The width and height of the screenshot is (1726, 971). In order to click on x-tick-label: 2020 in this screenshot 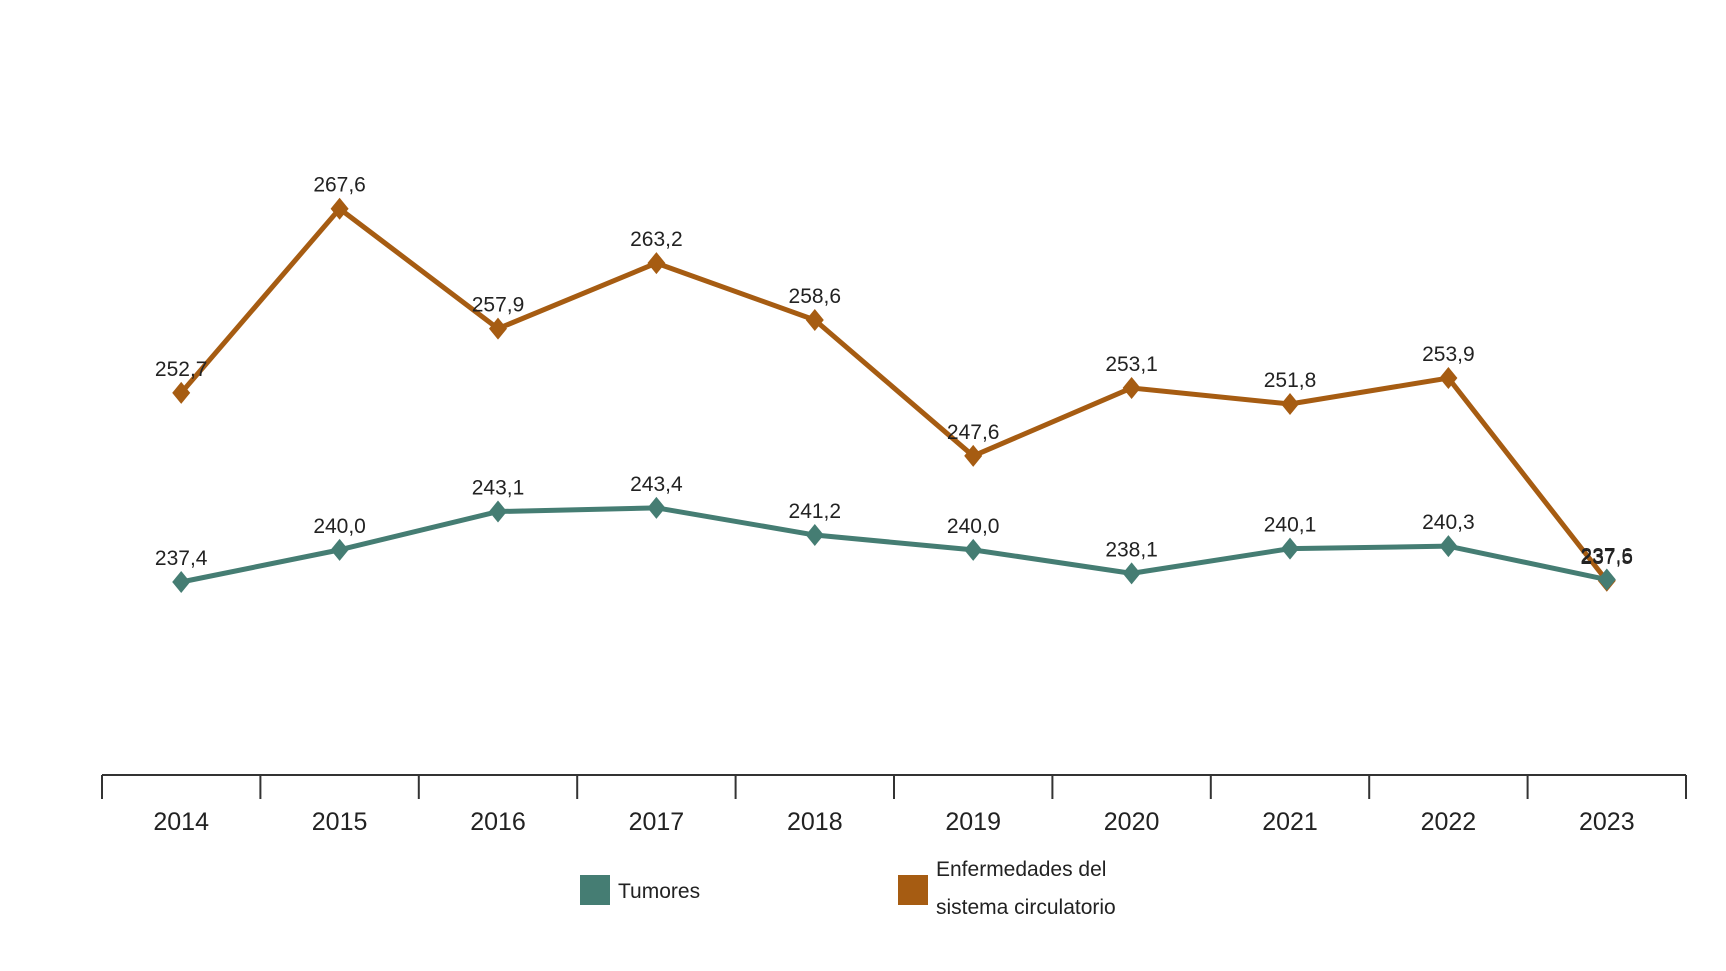, I will do `click(1132, 822)`.